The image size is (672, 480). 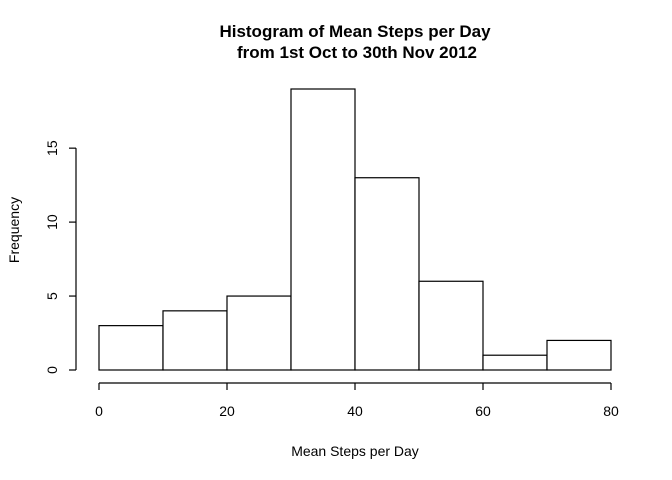 I want to click on y-tick-label: 5, so click(x=52, y=296).